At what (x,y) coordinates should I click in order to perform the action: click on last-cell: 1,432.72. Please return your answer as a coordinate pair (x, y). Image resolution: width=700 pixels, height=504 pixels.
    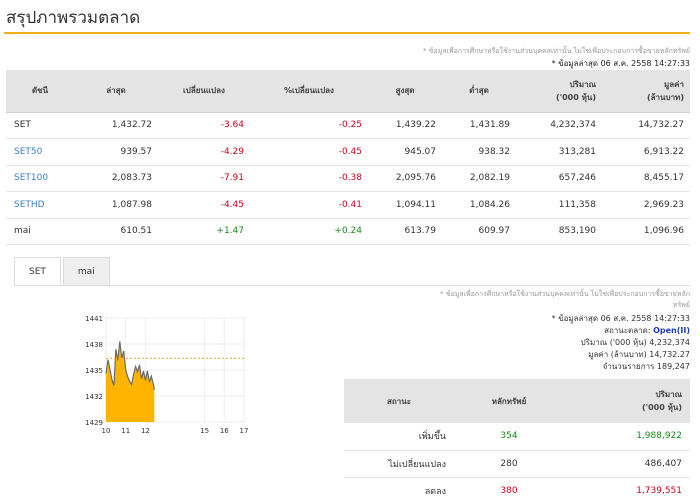
    Looking at the image, I should click on (116, 125).